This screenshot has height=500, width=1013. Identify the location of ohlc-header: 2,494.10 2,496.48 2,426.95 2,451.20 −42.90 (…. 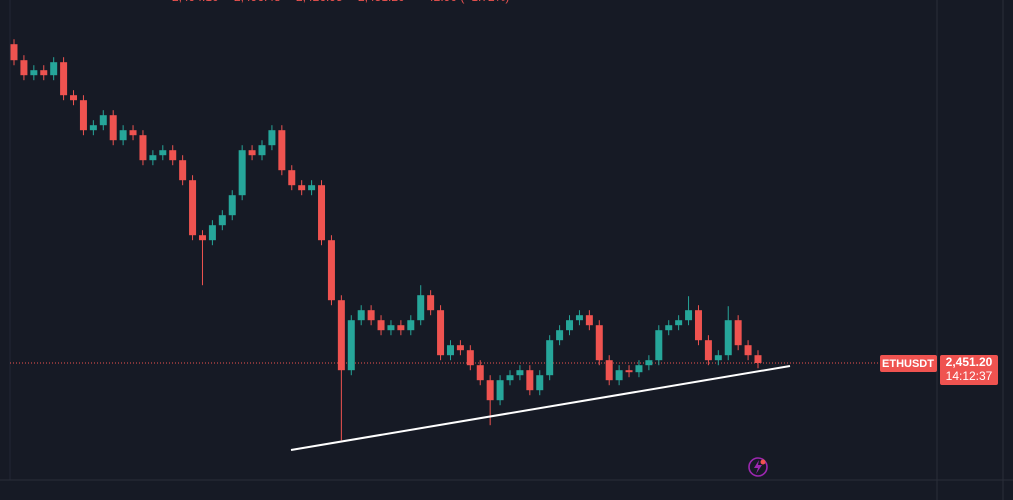
(340, 2).